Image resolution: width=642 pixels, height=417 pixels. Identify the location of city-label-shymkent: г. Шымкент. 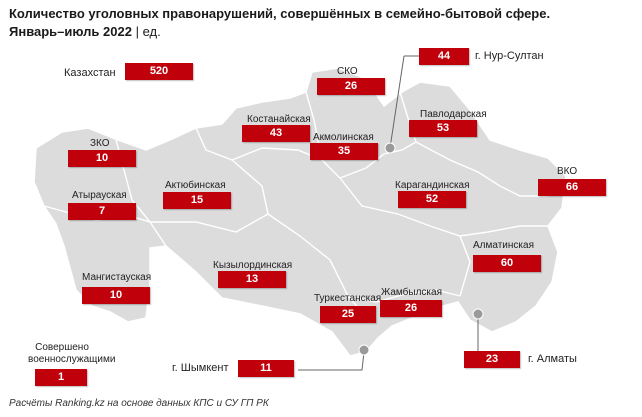
(200, 368).